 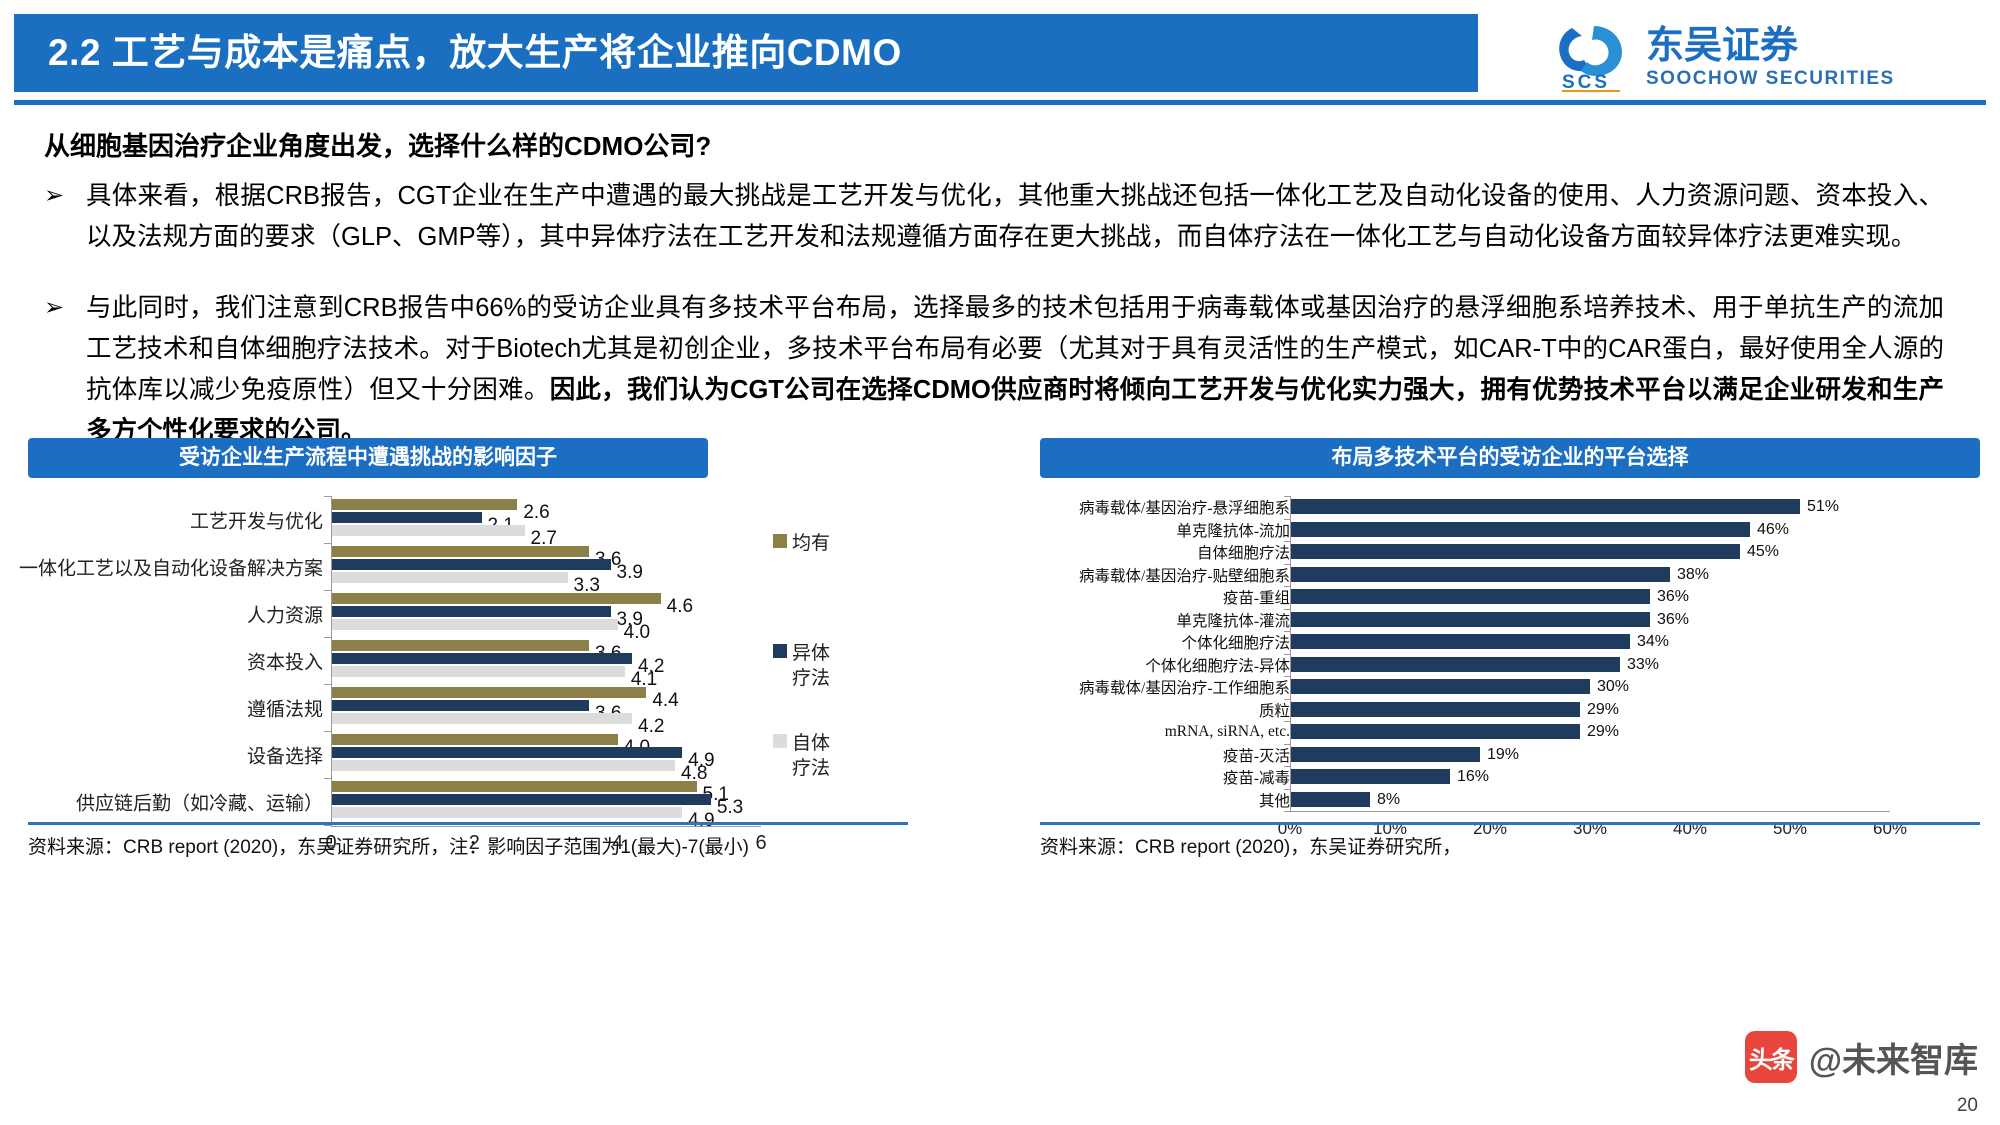 What do you see at coordinates (331, 661) in the screenshot?
I see `left-chart-y-axis` at bounding box center [331, 661].